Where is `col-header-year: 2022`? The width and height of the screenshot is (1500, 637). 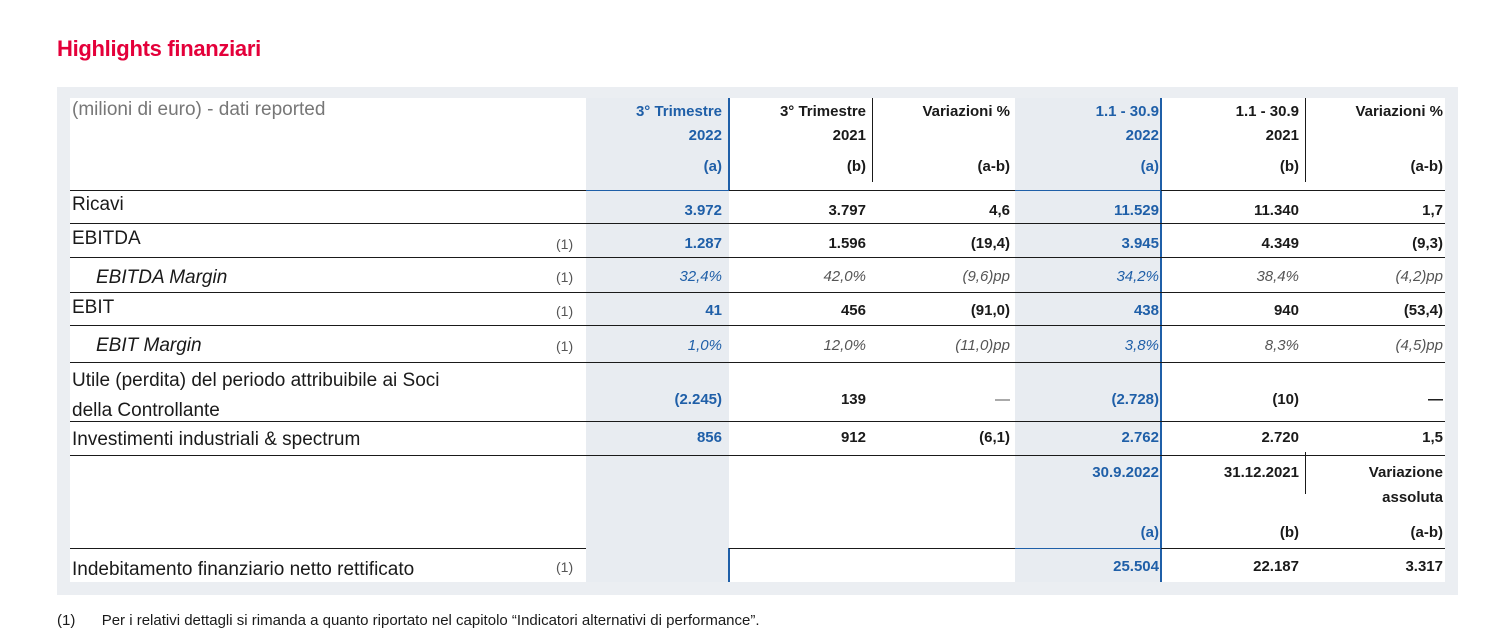
col-header-year: 2022 is located at coordinates (1142, 135).